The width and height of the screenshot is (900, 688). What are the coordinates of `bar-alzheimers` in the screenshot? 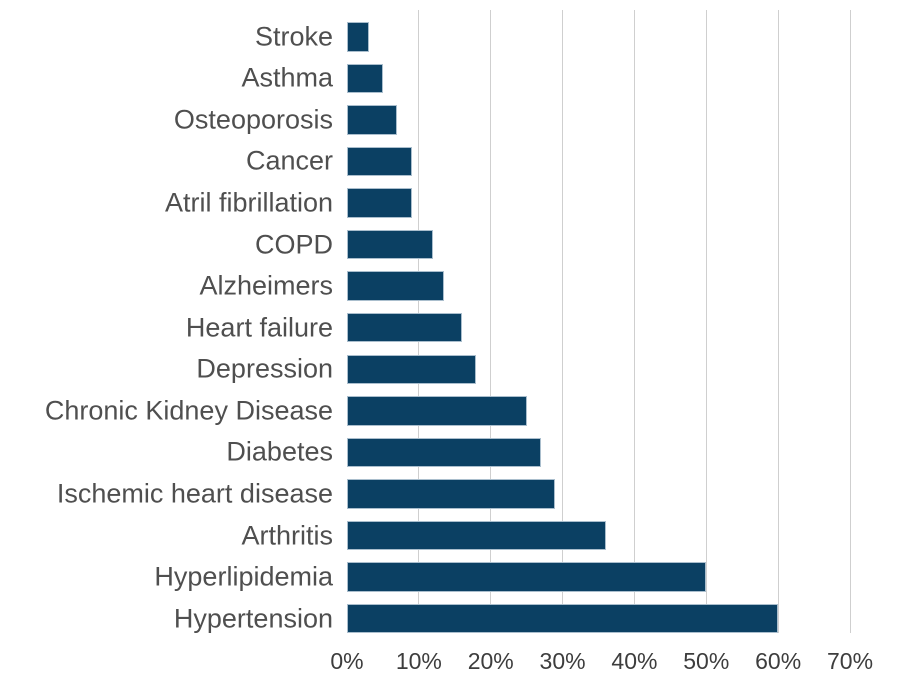 It's located at (395, 286).